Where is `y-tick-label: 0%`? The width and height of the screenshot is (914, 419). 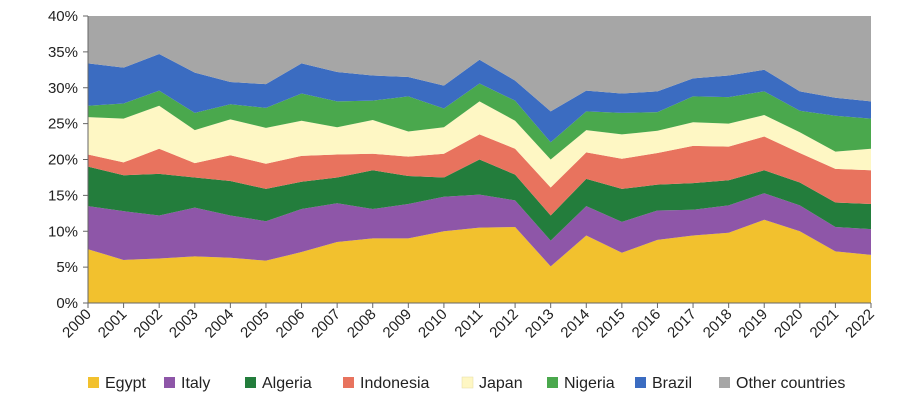
y-tick-label: 0% is located at coordinates (67, 303).